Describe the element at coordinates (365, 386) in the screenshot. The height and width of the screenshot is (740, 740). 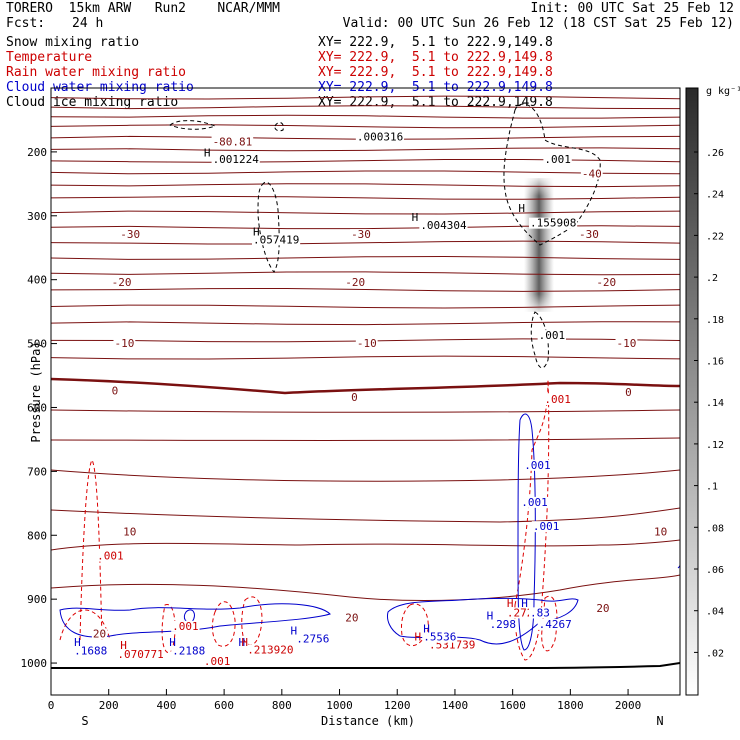
I see `freezing-level-line` at that location.